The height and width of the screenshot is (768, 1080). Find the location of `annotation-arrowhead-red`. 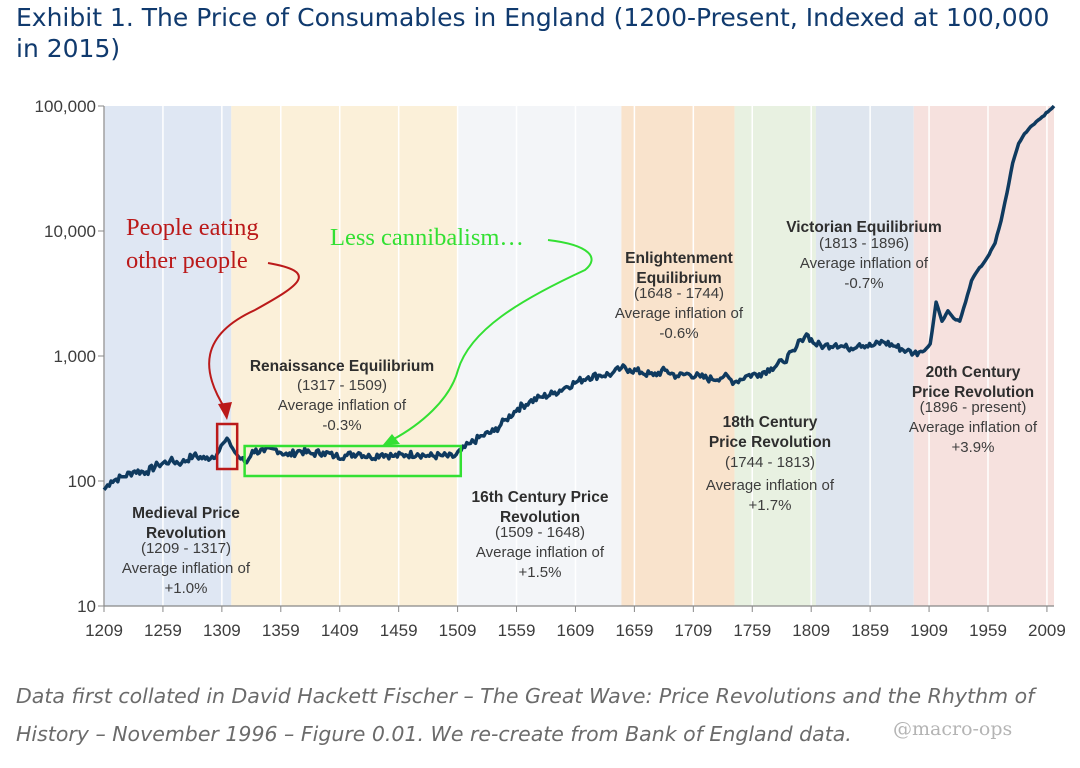

annotation-arrowhead-red is located at coordinates (225, 411).